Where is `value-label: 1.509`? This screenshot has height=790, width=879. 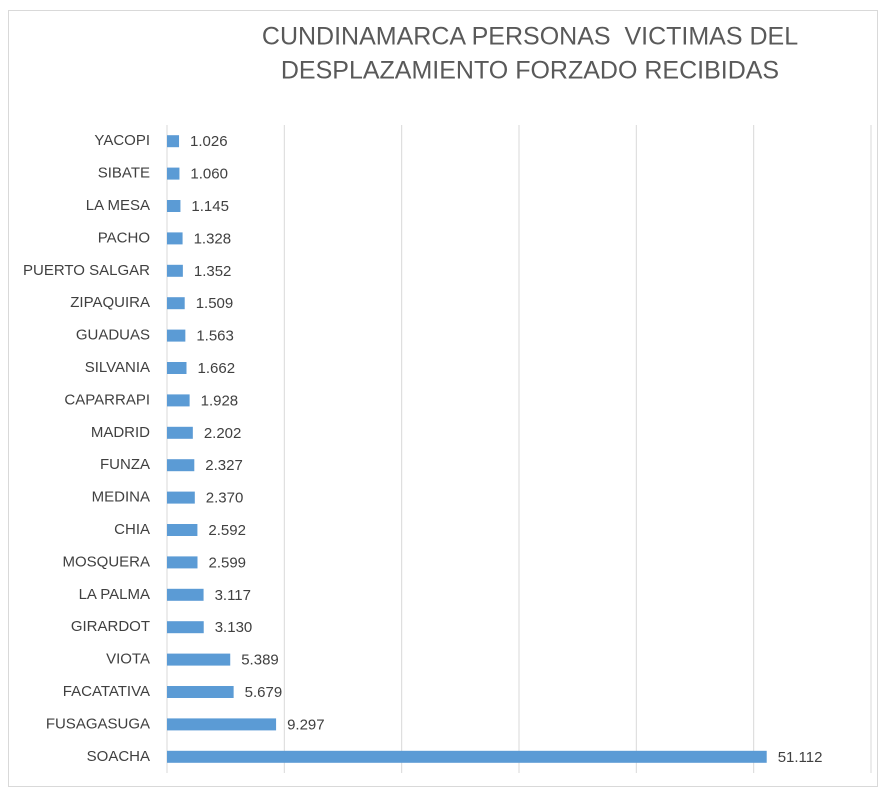
value-label: 1.509 is located at coordinates (215, 303).